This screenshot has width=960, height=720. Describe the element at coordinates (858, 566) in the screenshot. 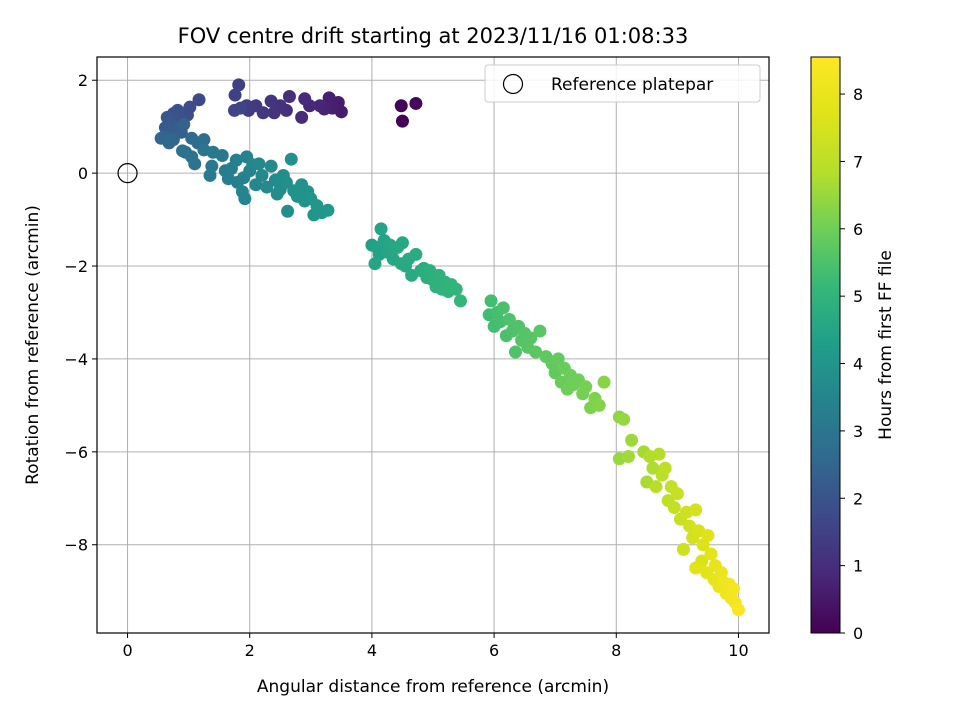

I see `colorbar-tick-label: 1` at that location.